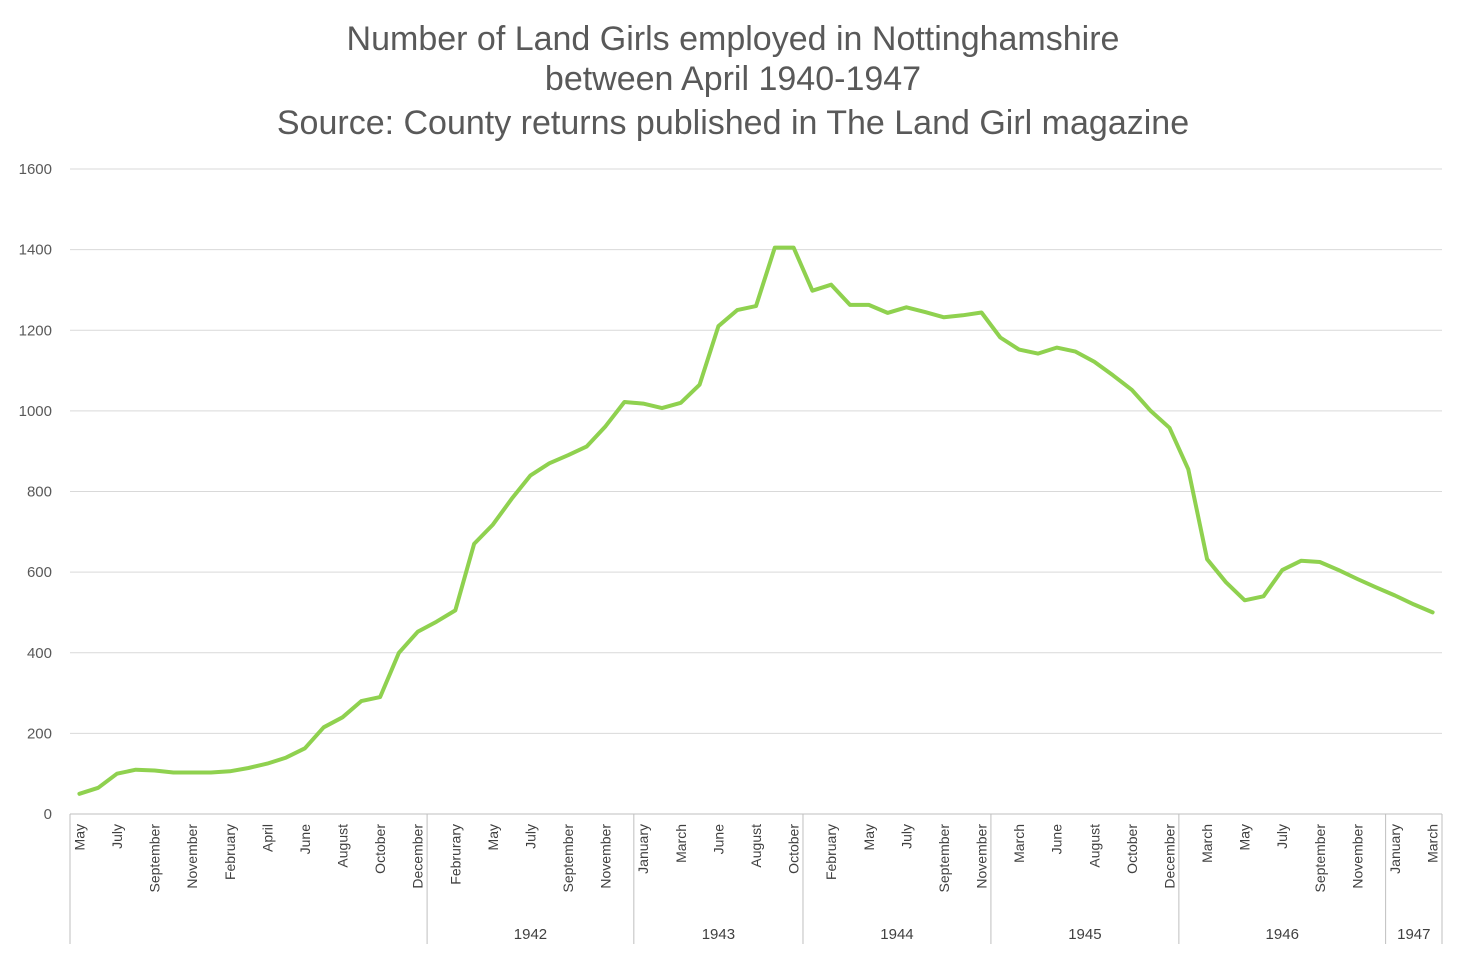  Describe the element at coordinates (48, 814) in the screenshot. I see `y-tick-label: 0` at that location.